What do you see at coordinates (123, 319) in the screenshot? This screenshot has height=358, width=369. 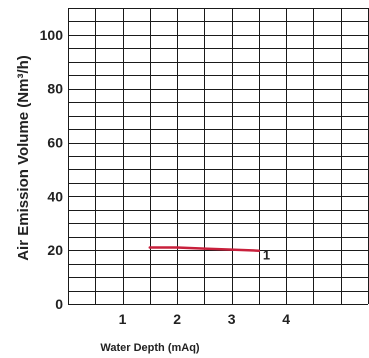 I see `x-tick-label-0: 1` at bounding box center [123, 319].